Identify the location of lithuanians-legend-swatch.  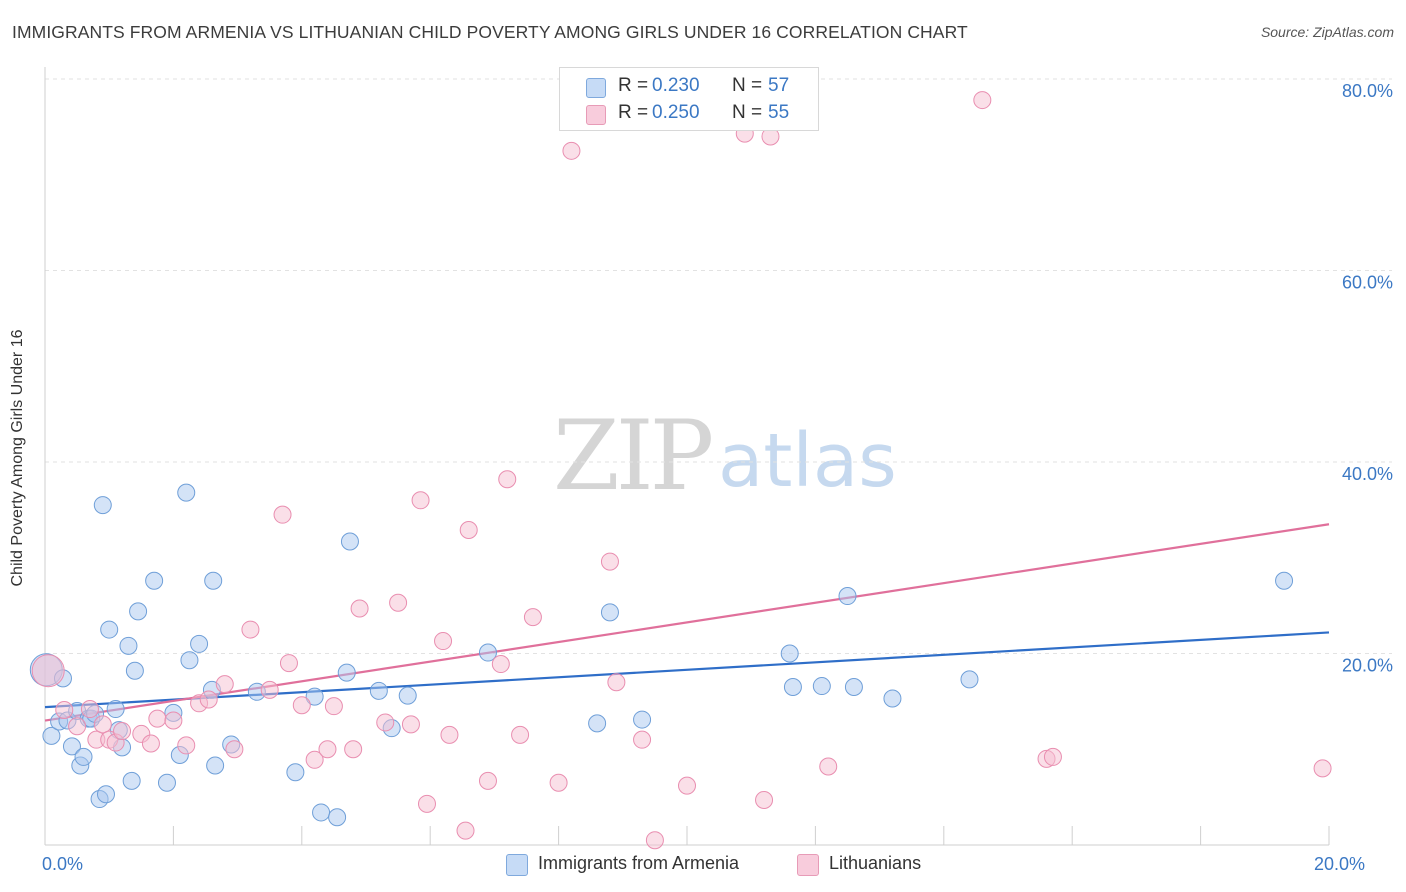
(808, 865).